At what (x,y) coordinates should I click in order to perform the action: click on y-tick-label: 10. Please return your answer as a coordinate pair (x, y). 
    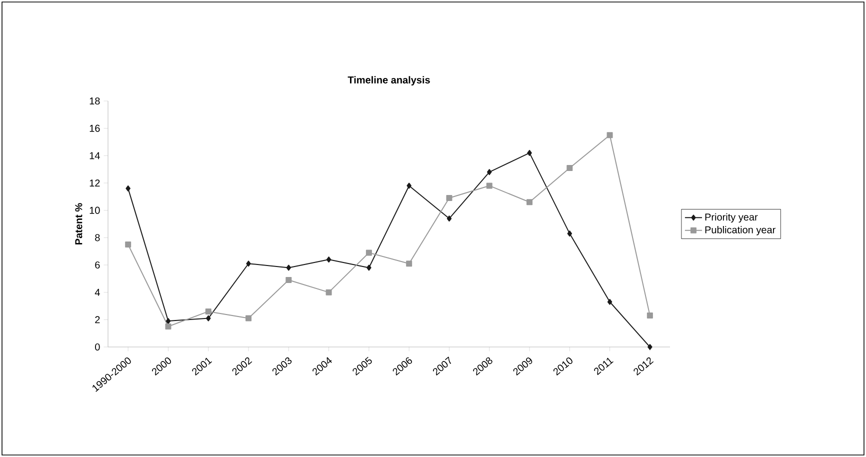
    Looking at the image, I should click on (95, 210).